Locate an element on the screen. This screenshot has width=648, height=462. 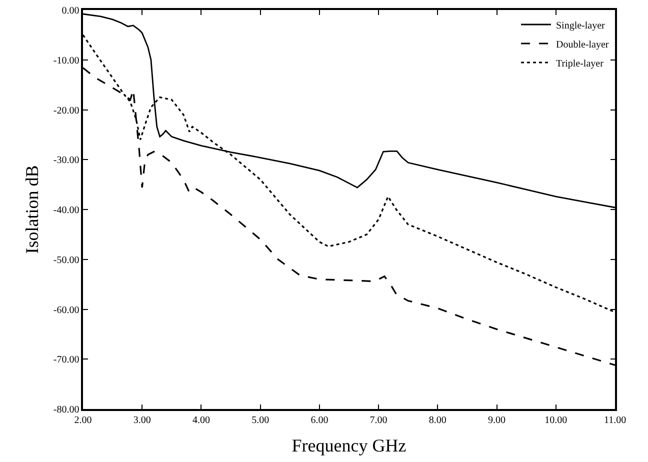
x-tick-label: 6.00 is located at coordinates (319, 420).